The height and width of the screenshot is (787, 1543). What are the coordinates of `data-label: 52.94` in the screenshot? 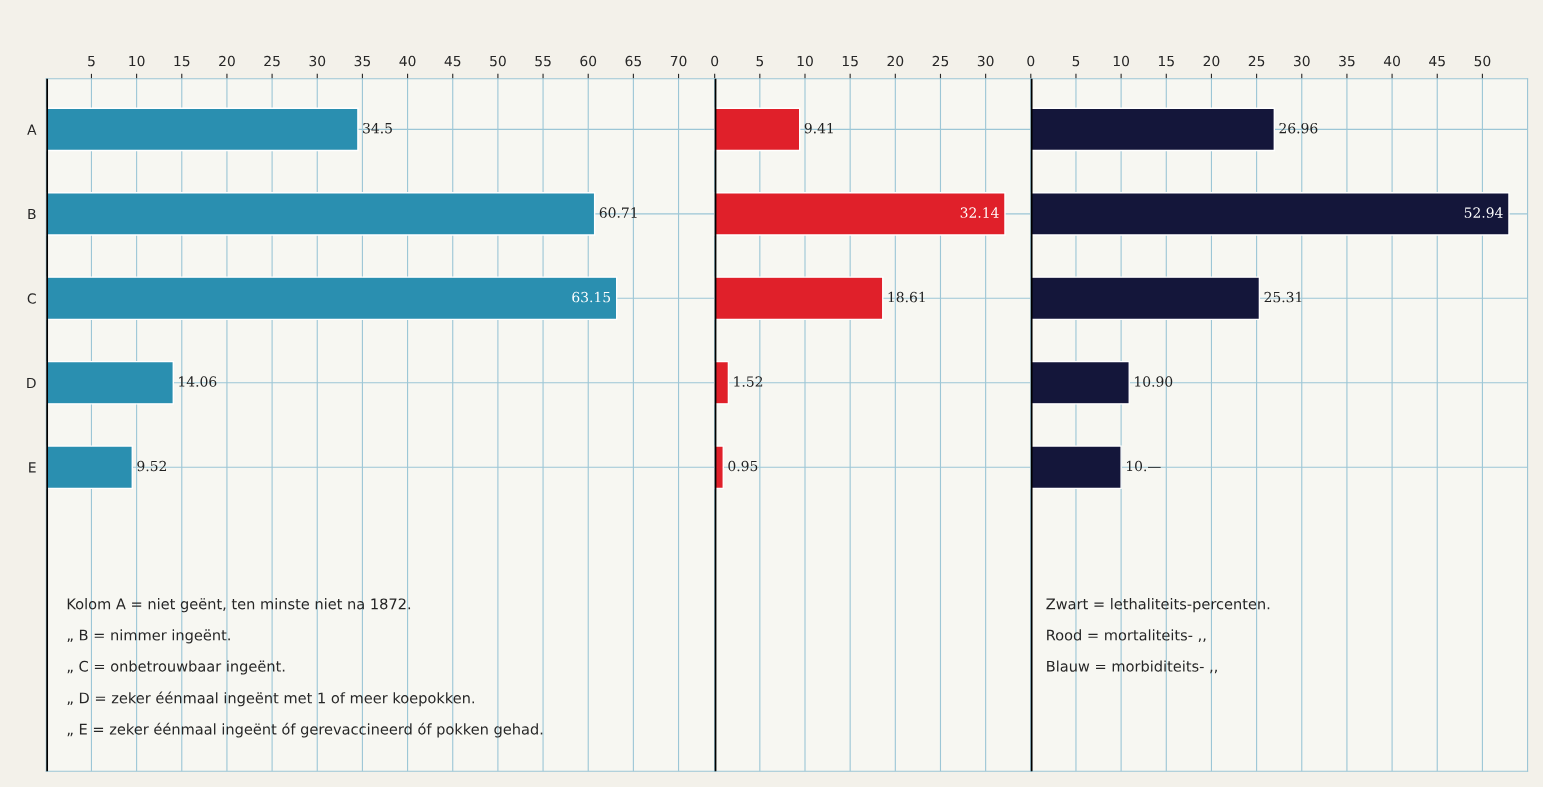 It's located at (1483, 212).